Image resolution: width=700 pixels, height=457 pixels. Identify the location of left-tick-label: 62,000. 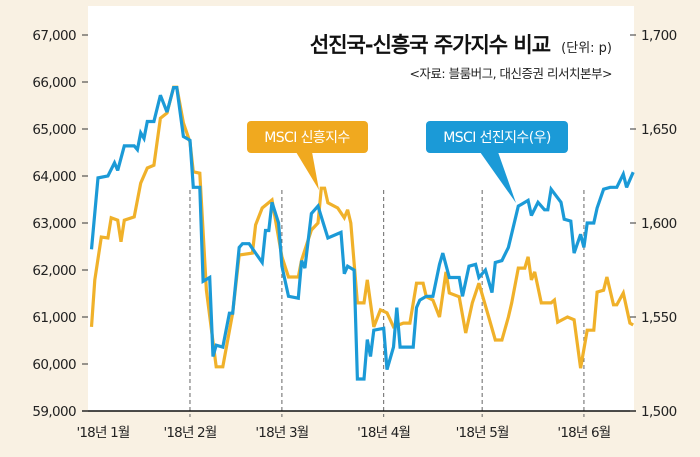
(54, 271).